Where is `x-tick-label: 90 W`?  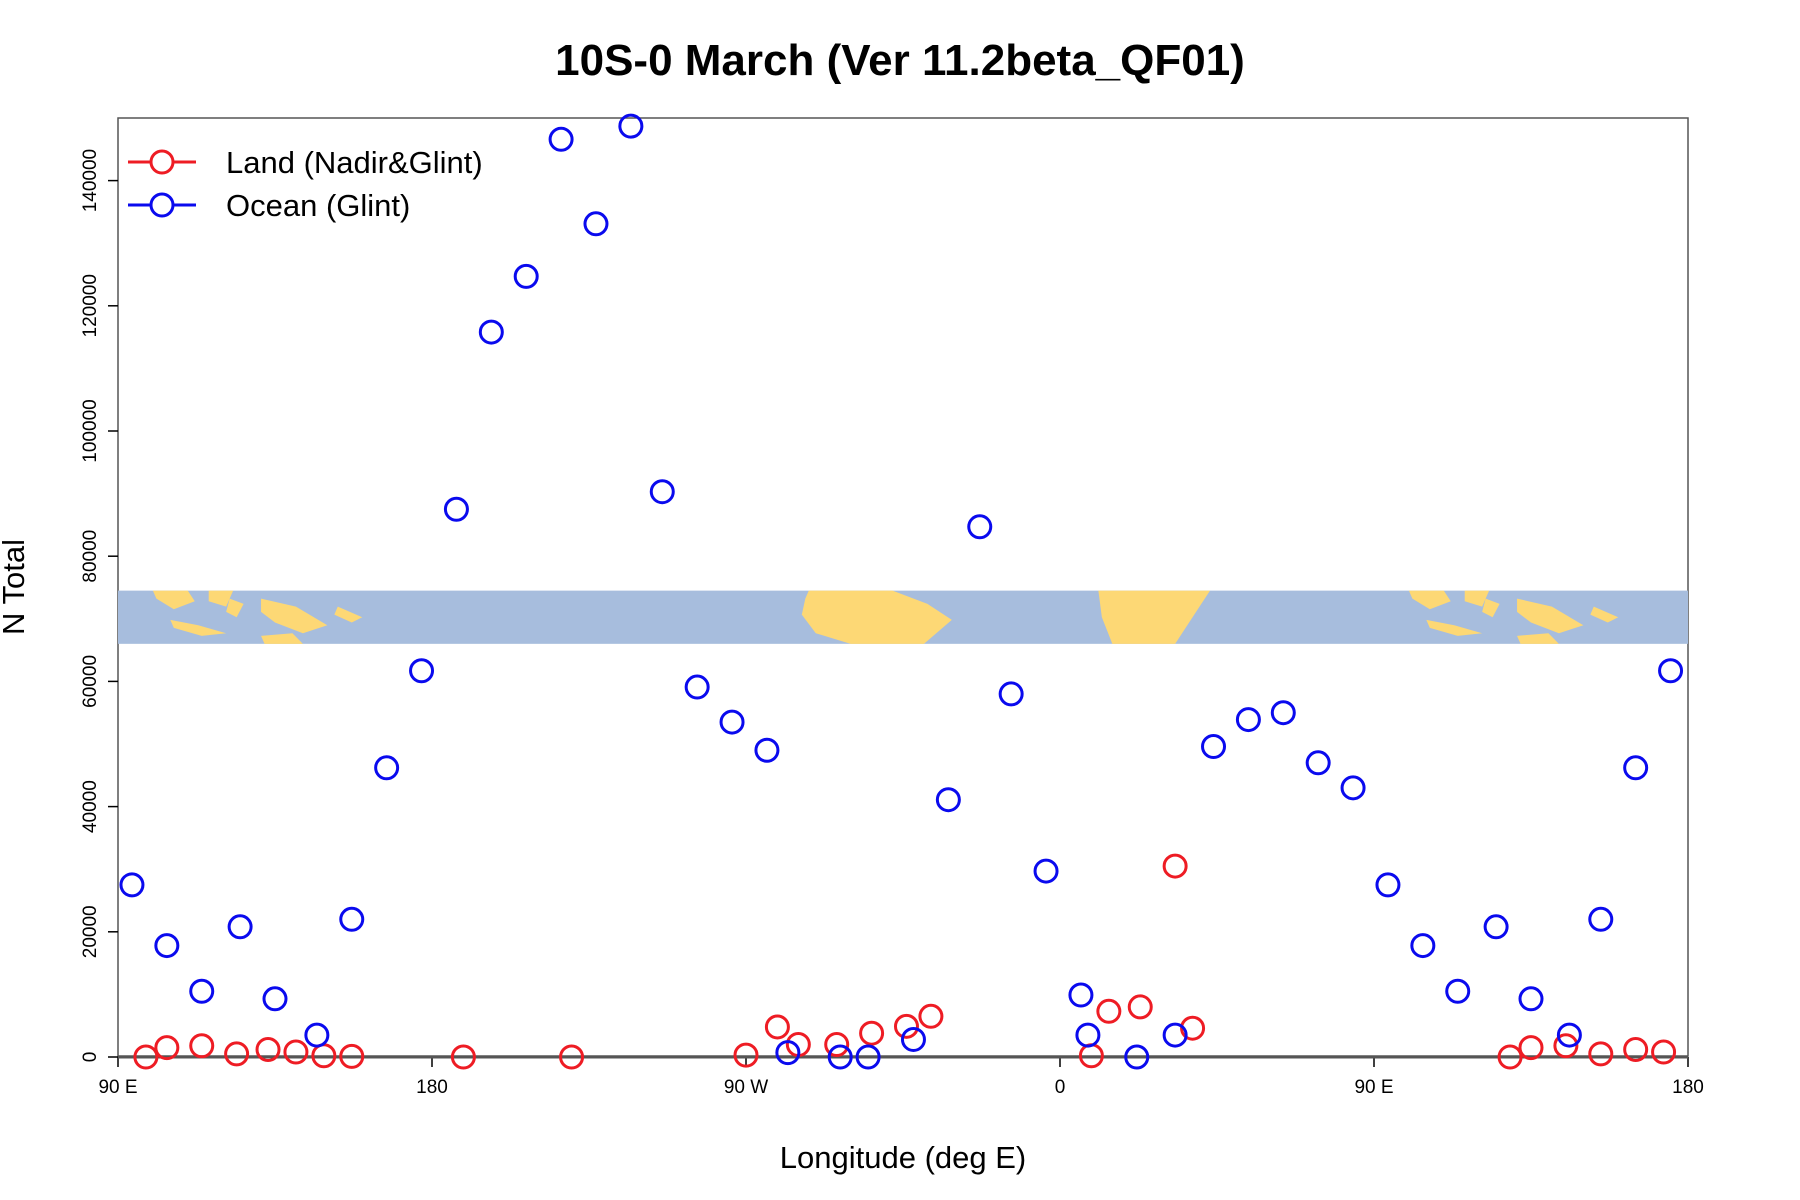 x-tick-label: 90 W is located at coordinates (746, 1087).